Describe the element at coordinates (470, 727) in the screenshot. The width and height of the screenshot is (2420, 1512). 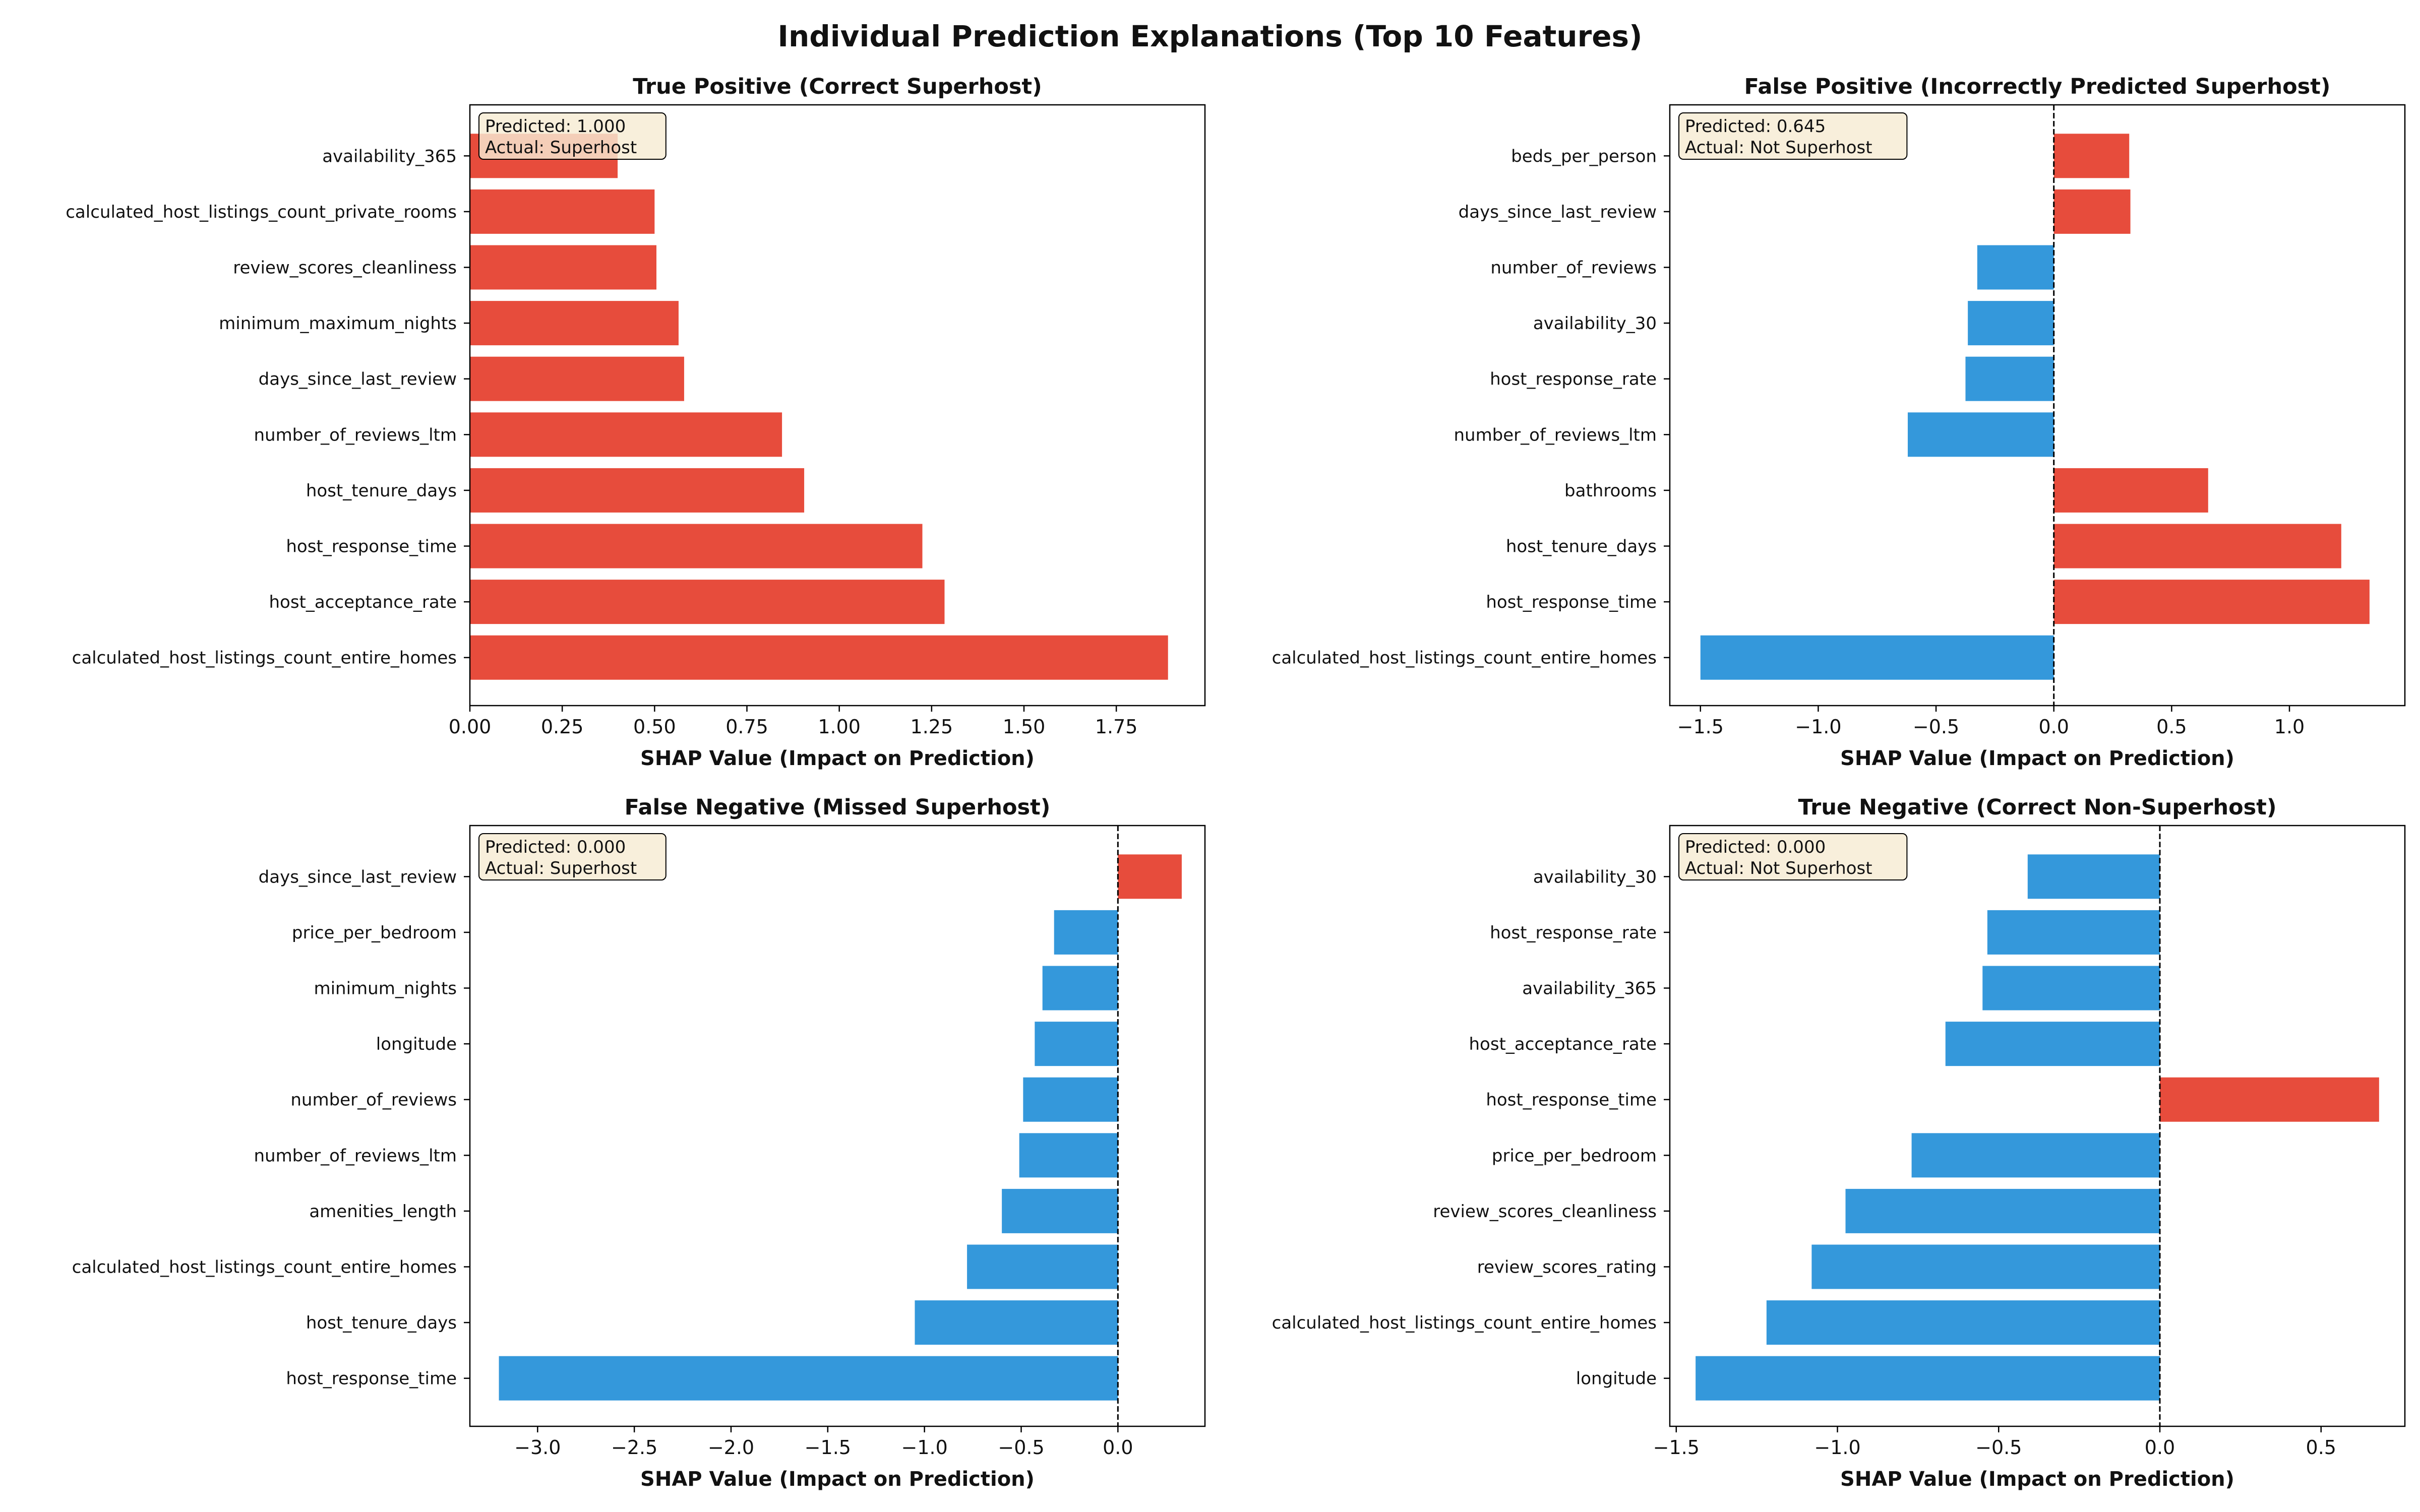
I see `panel-1-xtick-label: 0.00` at that location.